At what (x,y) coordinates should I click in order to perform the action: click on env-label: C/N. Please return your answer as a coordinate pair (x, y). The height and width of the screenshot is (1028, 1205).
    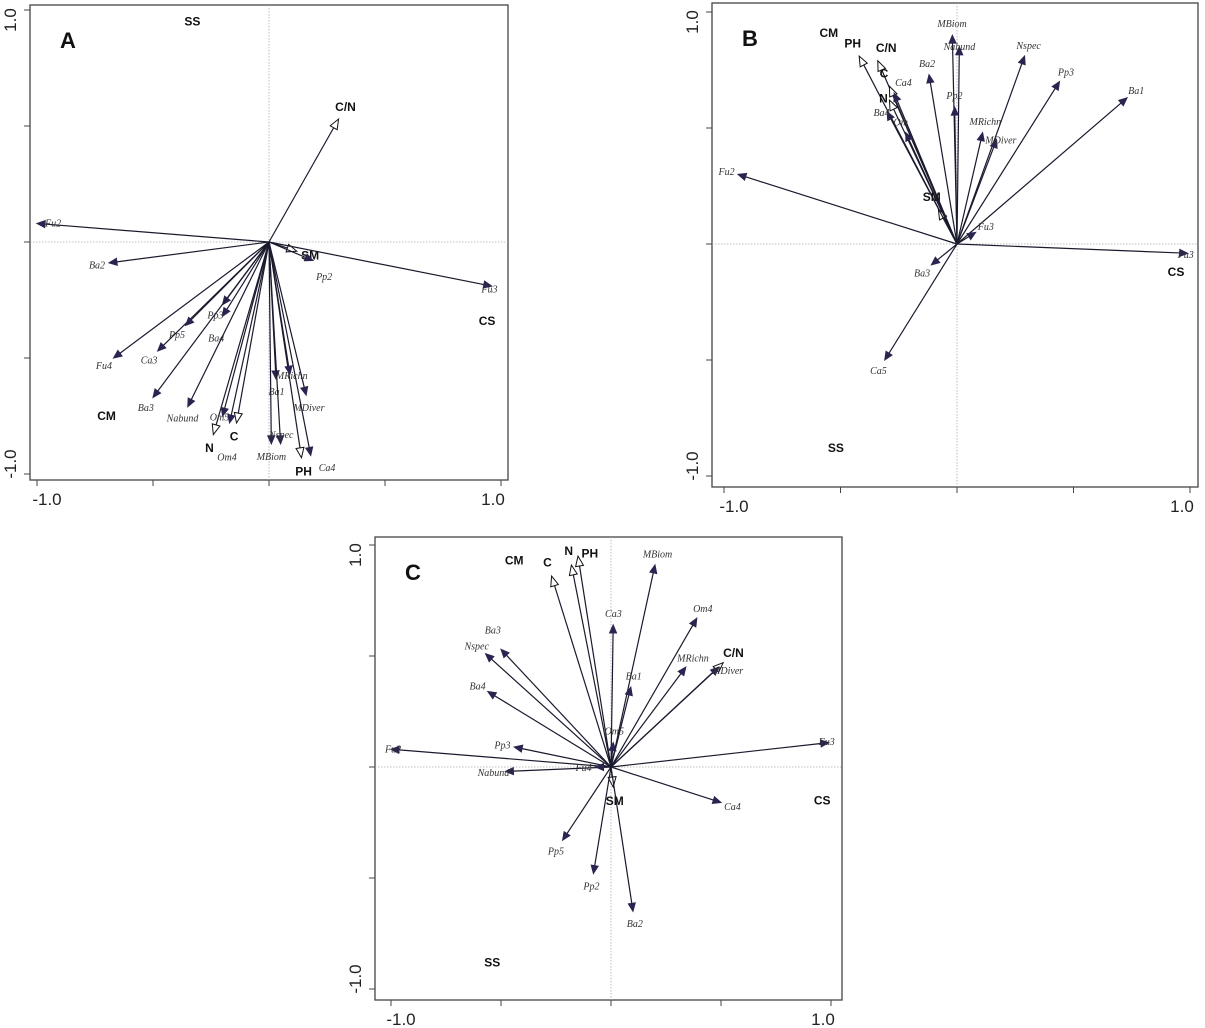
    Looking at the image, I should click on (733, 653).